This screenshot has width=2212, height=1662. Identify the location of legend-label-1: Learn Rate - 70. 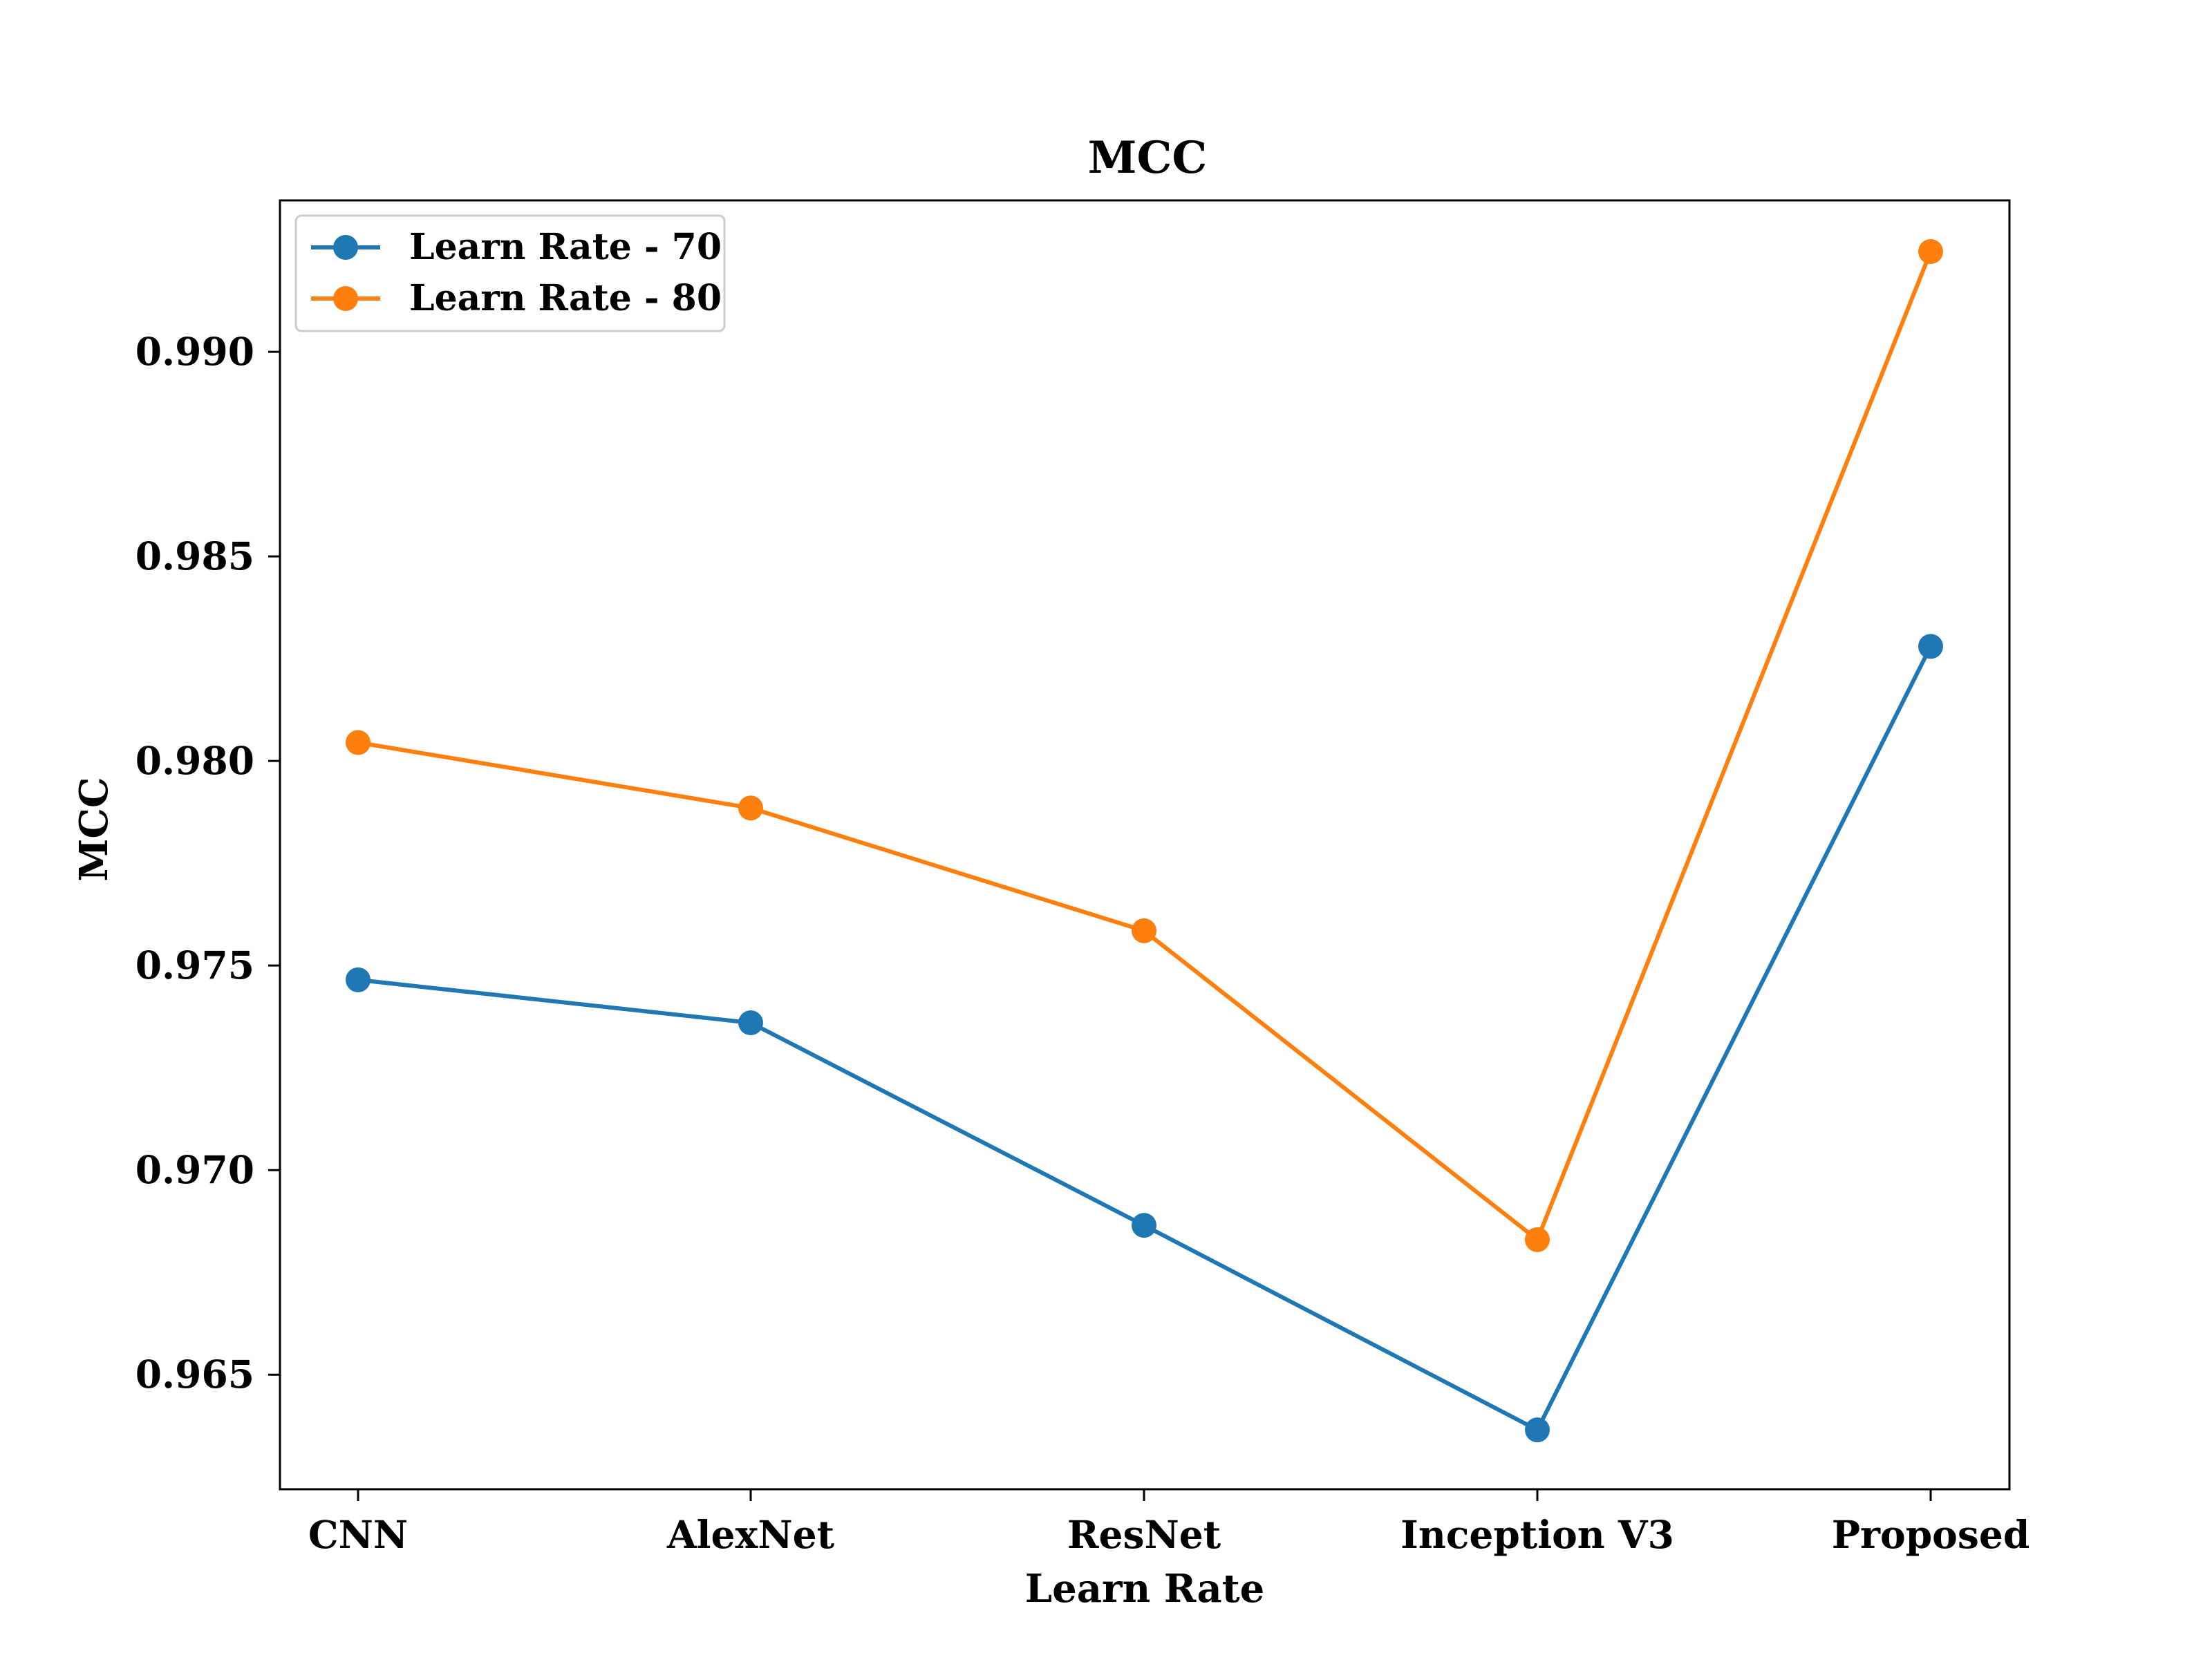
(565, 247).